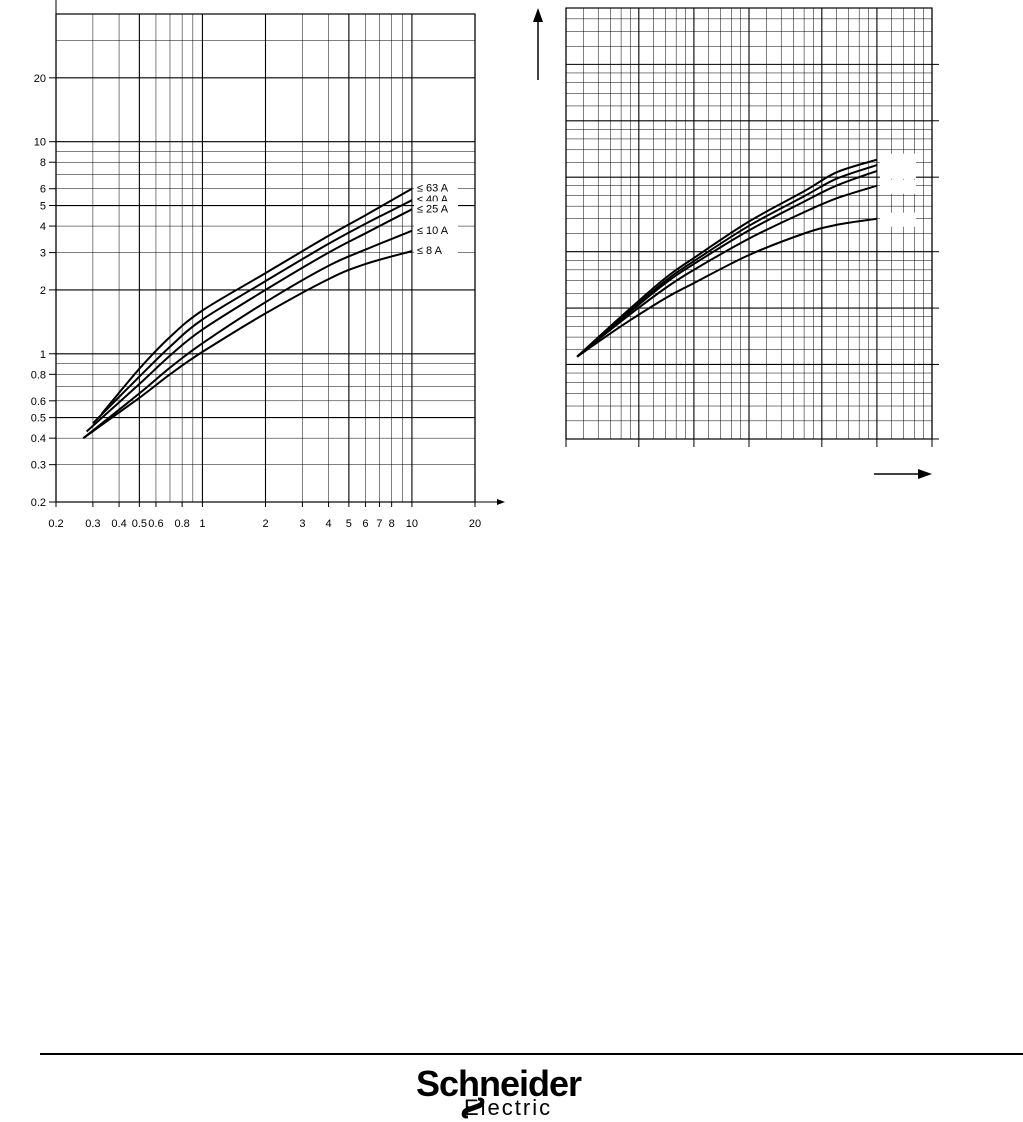  Describe the element at coordinates (430, 251) in the screenshot. I see `series-label: ≤ 8 A` at that location.